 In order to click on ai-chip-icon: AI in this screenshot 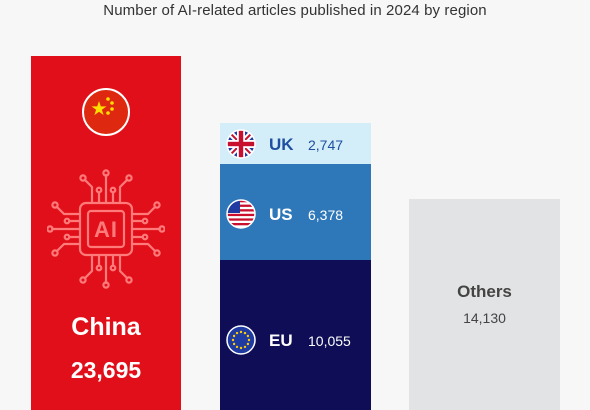, I will do `click(106, 229)`.